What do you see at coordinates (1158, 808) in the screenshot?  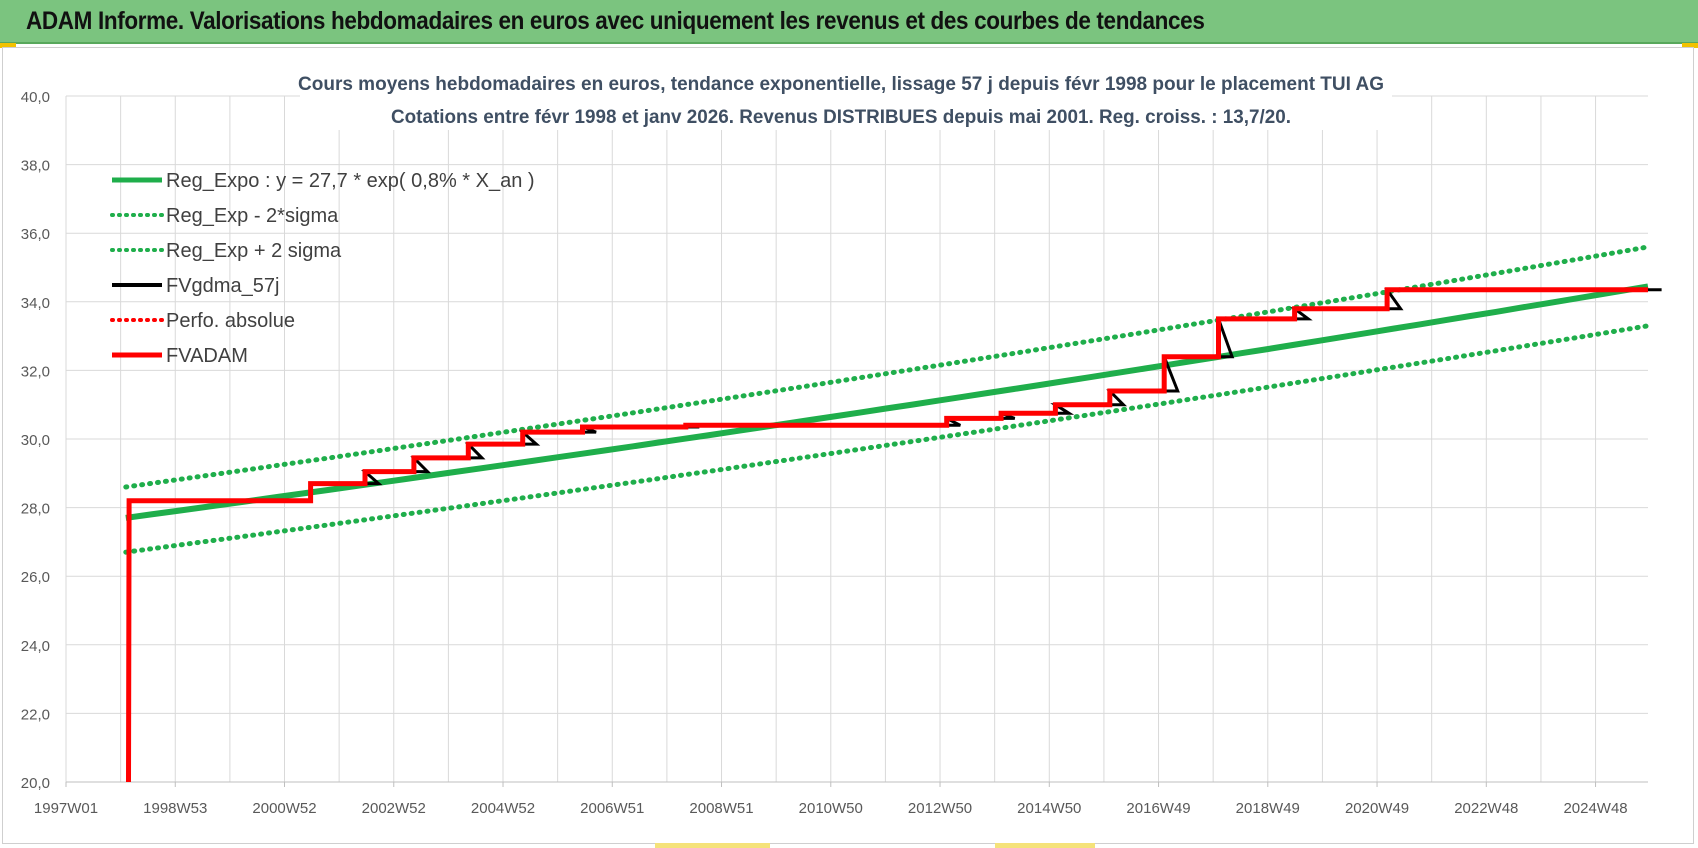 I see `x-tick-label: 2016W49` at bounding box center [1158, 808].